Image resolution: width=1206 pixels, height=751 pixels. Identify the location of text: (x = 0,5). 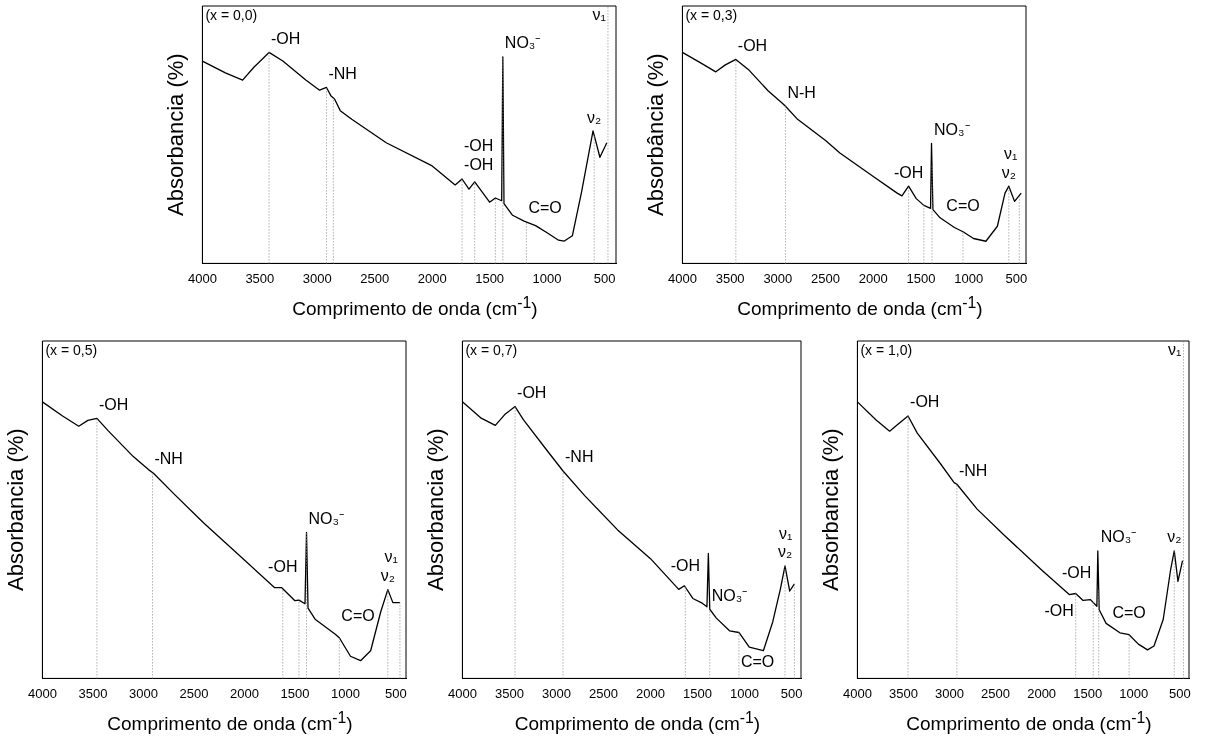
(71, 349).